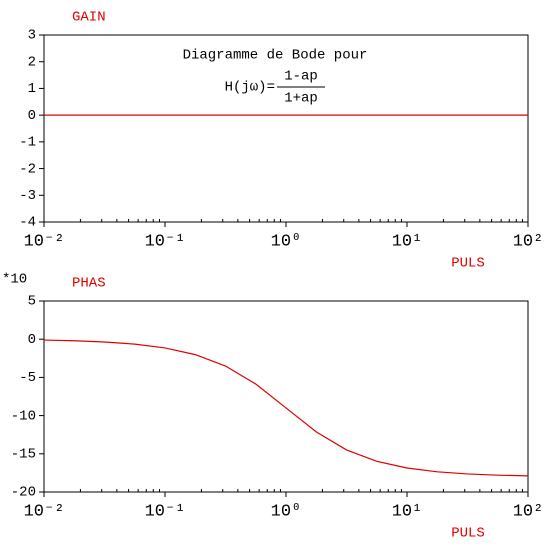 The width and height of the screenshot is (549, 546). I want to click on y-tick-label: -2, so click(27, 169).